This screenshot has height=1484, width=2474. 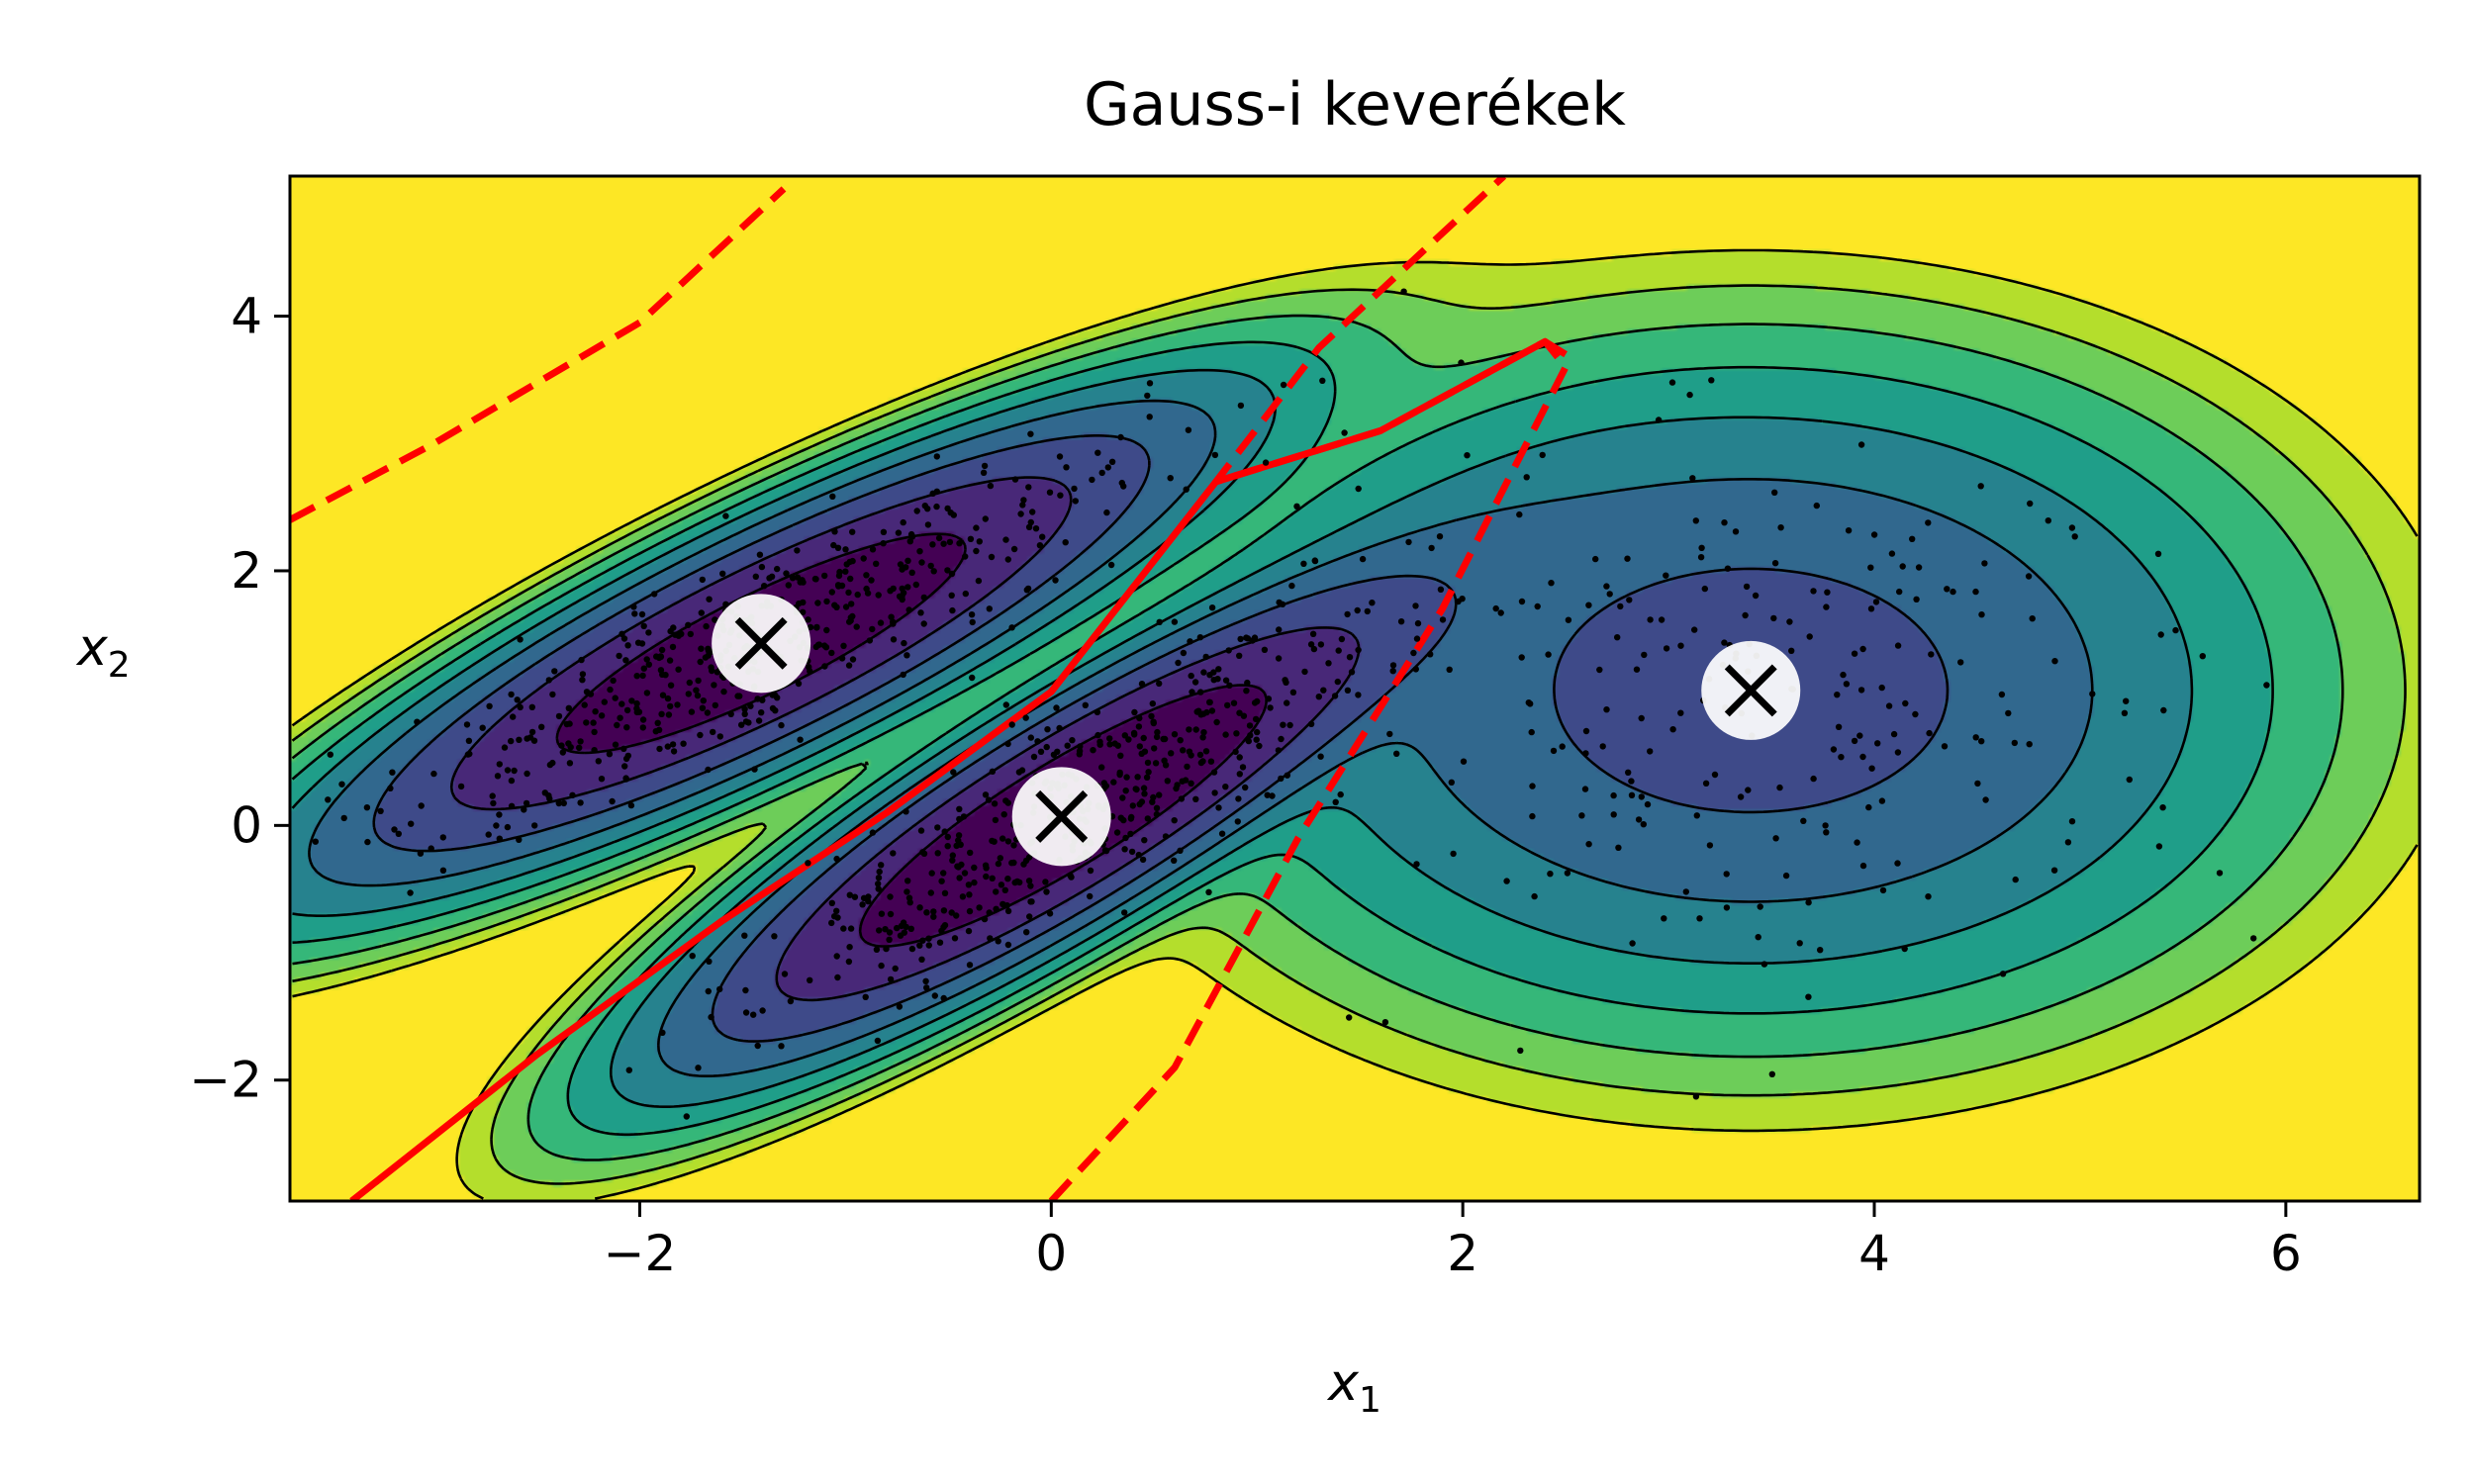 What do you see at coordinates (247, 571) in the screenshot?
I see `y-tick-label: 2` at bounding box center [247, 571].